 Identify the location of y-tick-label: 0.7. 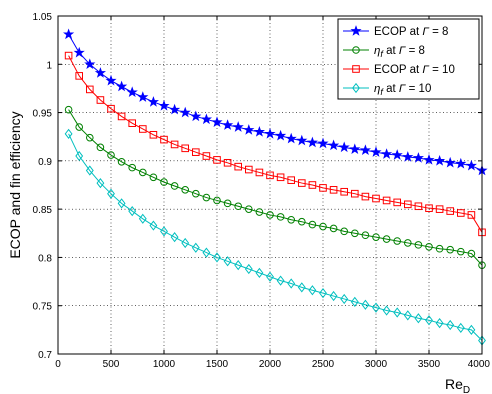
(45, 355).